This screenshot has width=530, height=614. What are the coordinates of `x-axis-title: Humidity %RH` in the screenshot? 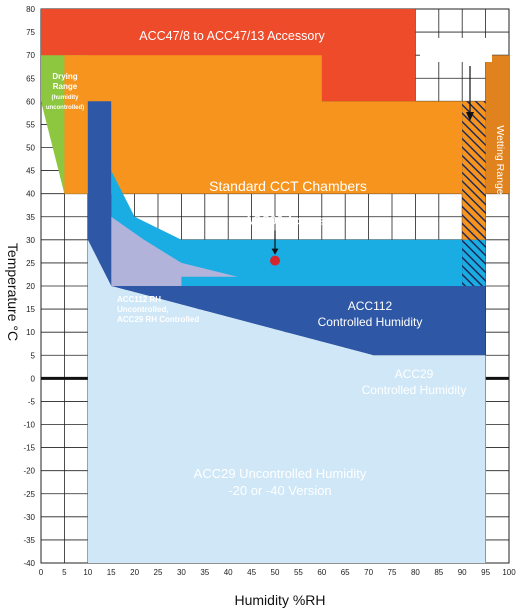 It's located at (279, 600).